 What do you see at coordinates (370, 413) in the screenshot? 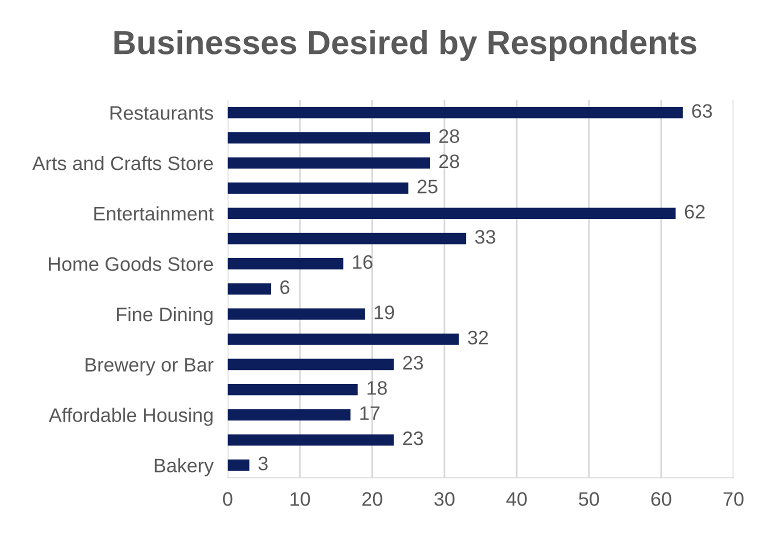
I see `data-label: 17` at bounding box center [370, 413].